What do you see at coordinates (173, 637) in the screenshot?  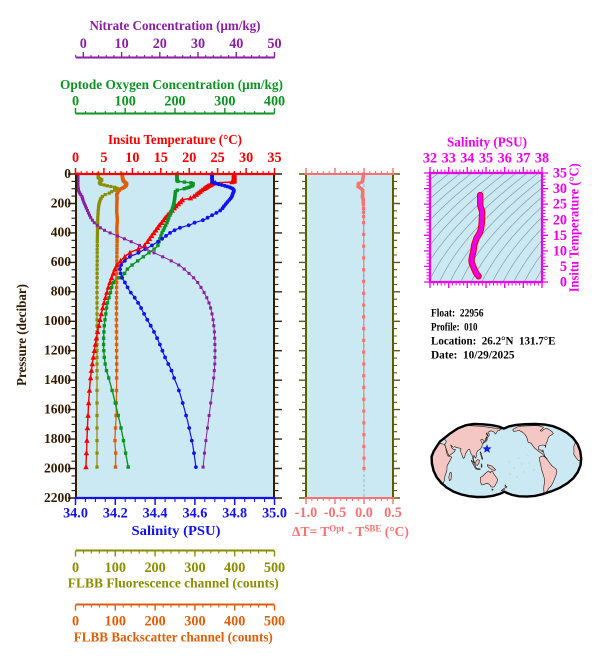 I see `svg-text:FLBB Backscatter channel (coun: FLBB Backscatter channel (counts)` at bounding box center [173, 637].